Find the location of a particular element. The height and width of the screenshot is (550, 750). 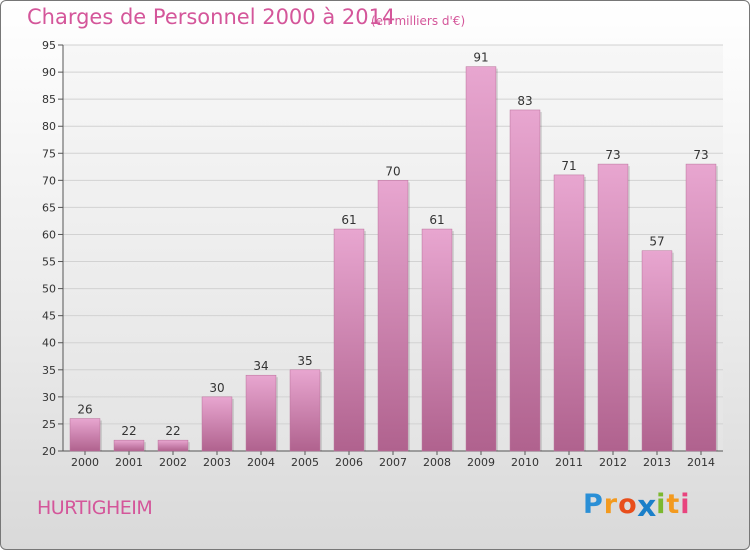

x-tick-label: 2012 is located at coordinates (613, 462).